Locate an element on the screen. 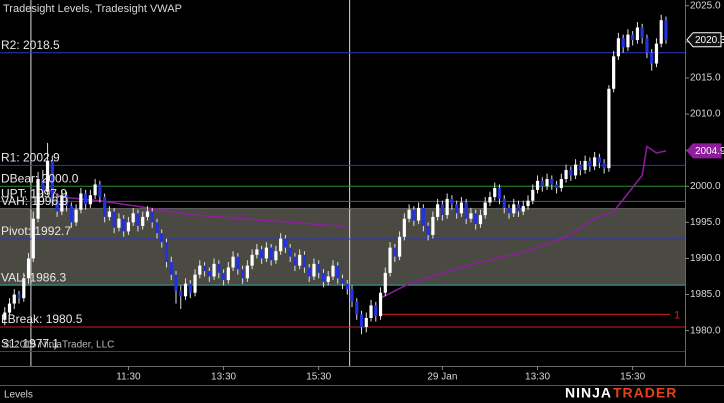 This screenshot has height=403, width=724. last-price-label: 2020.3 is located at coordinates (709, 40).